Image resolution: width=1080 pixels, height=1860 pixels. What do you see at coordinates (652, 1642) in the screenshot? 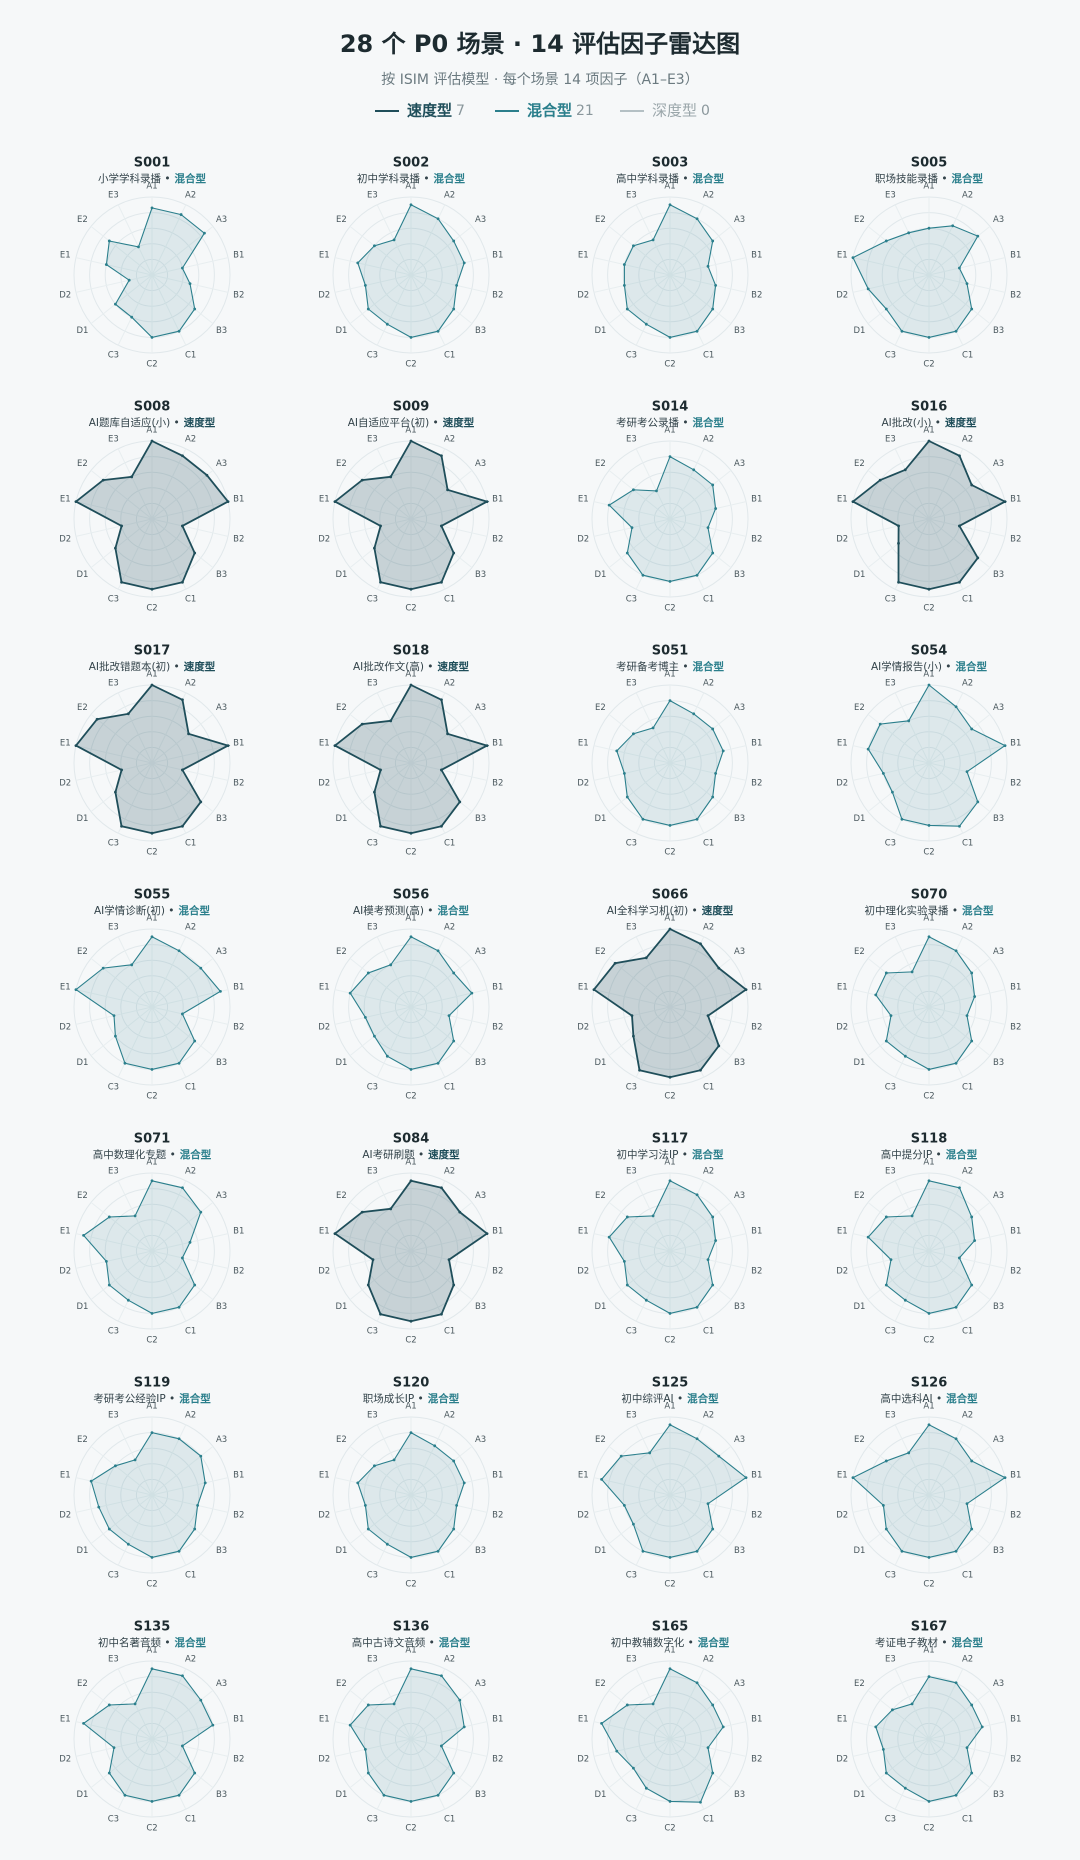
I see `scenario-name: 初中教辅数字化 •` at bounding box center [652, 1642].